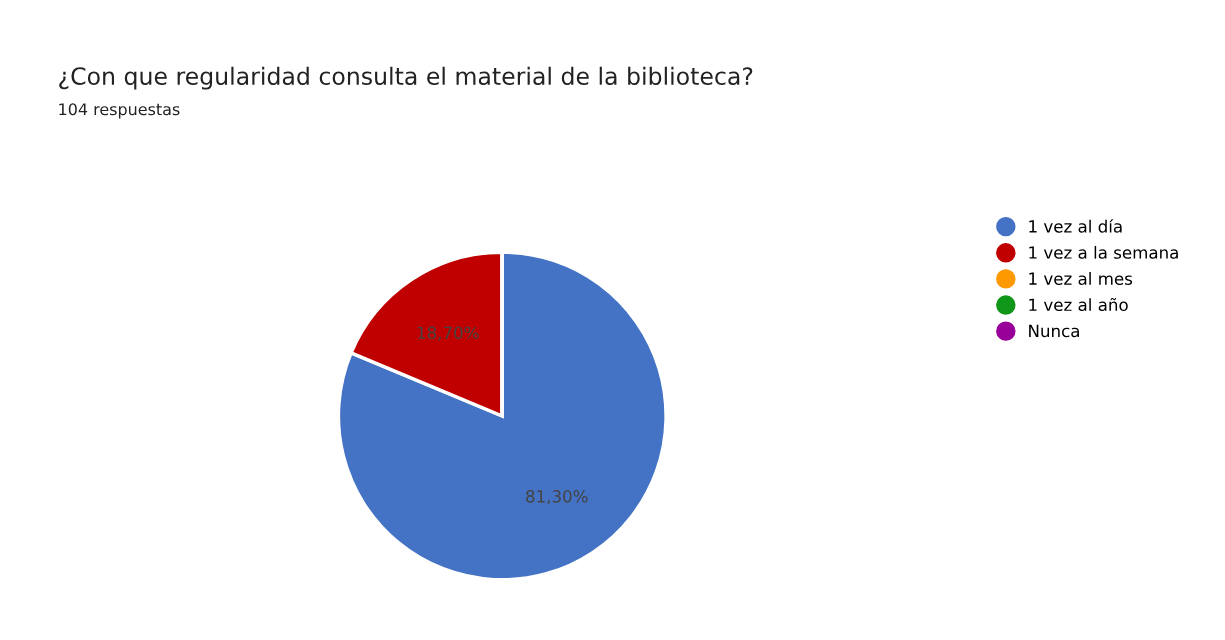 The image size is (1225, 640). What do you see at coordinates (406, 78) in the screenshot?
I see `chart-title: ¿Con que regularidad consulta el material de la biblioteca?` at bounding box center [406, 78].